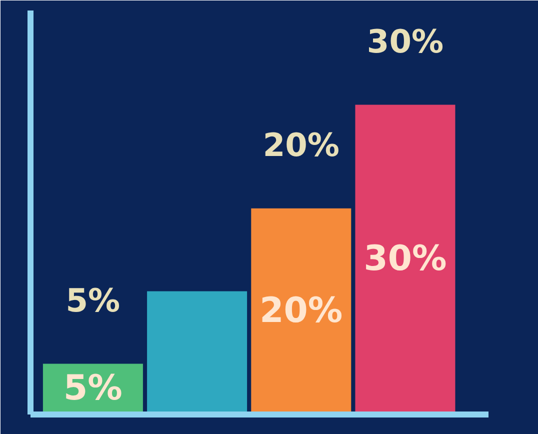 This screenshot has width=538, height=434. Describe the element at coordinates (93, 388) in the screenshot. I see `data-label: 5%` at that location.